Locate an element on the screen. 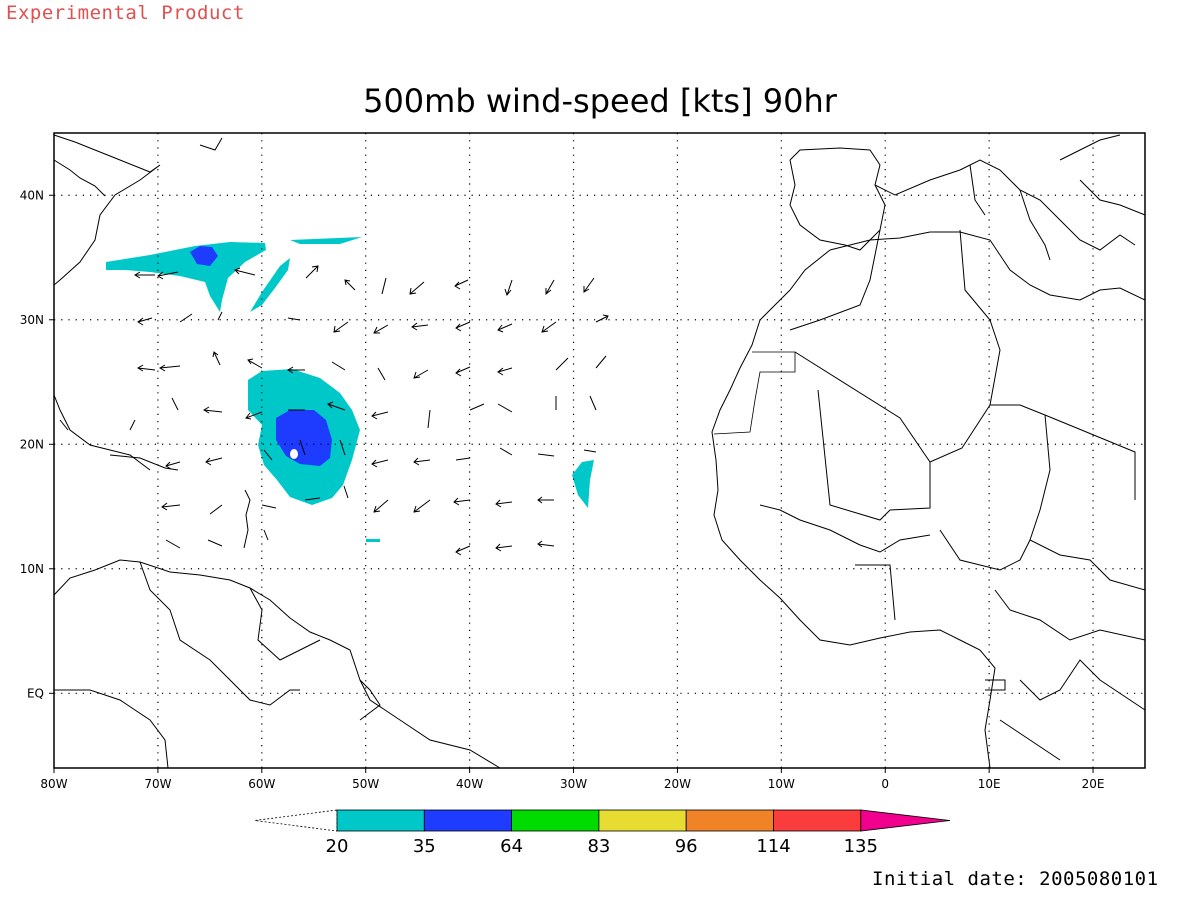 Image resolution: width=1200 pixels, height=900 pixels. wind-vectors is located at coordinates (369, 410).